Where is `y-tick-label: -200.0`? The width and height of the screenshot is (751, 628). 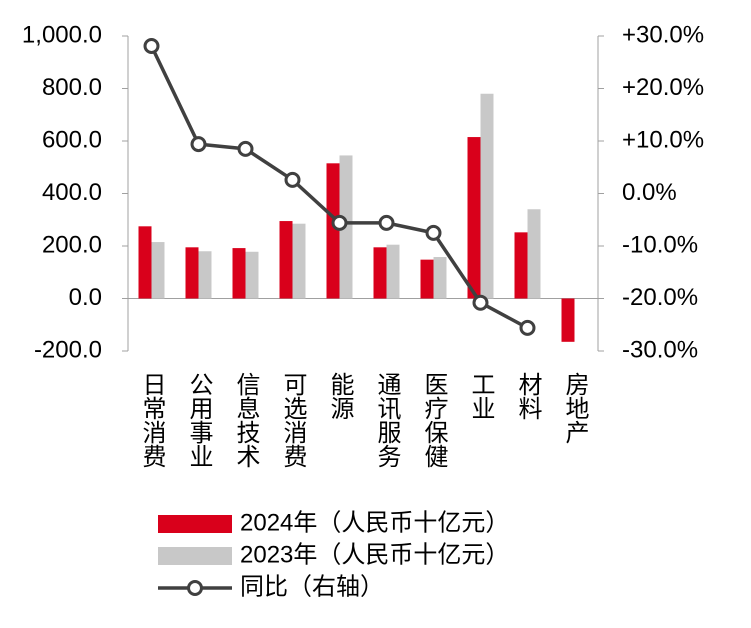 y-tick-label: -200.0 is located at coordinates (68, 349).